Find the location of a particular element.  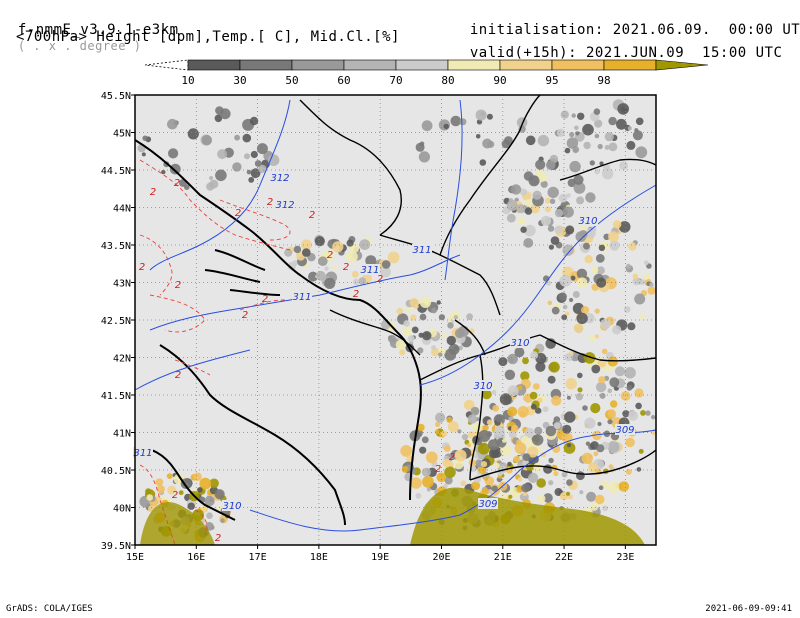

colorbar-tick-label: 70 is located at coordinates (395, 80).